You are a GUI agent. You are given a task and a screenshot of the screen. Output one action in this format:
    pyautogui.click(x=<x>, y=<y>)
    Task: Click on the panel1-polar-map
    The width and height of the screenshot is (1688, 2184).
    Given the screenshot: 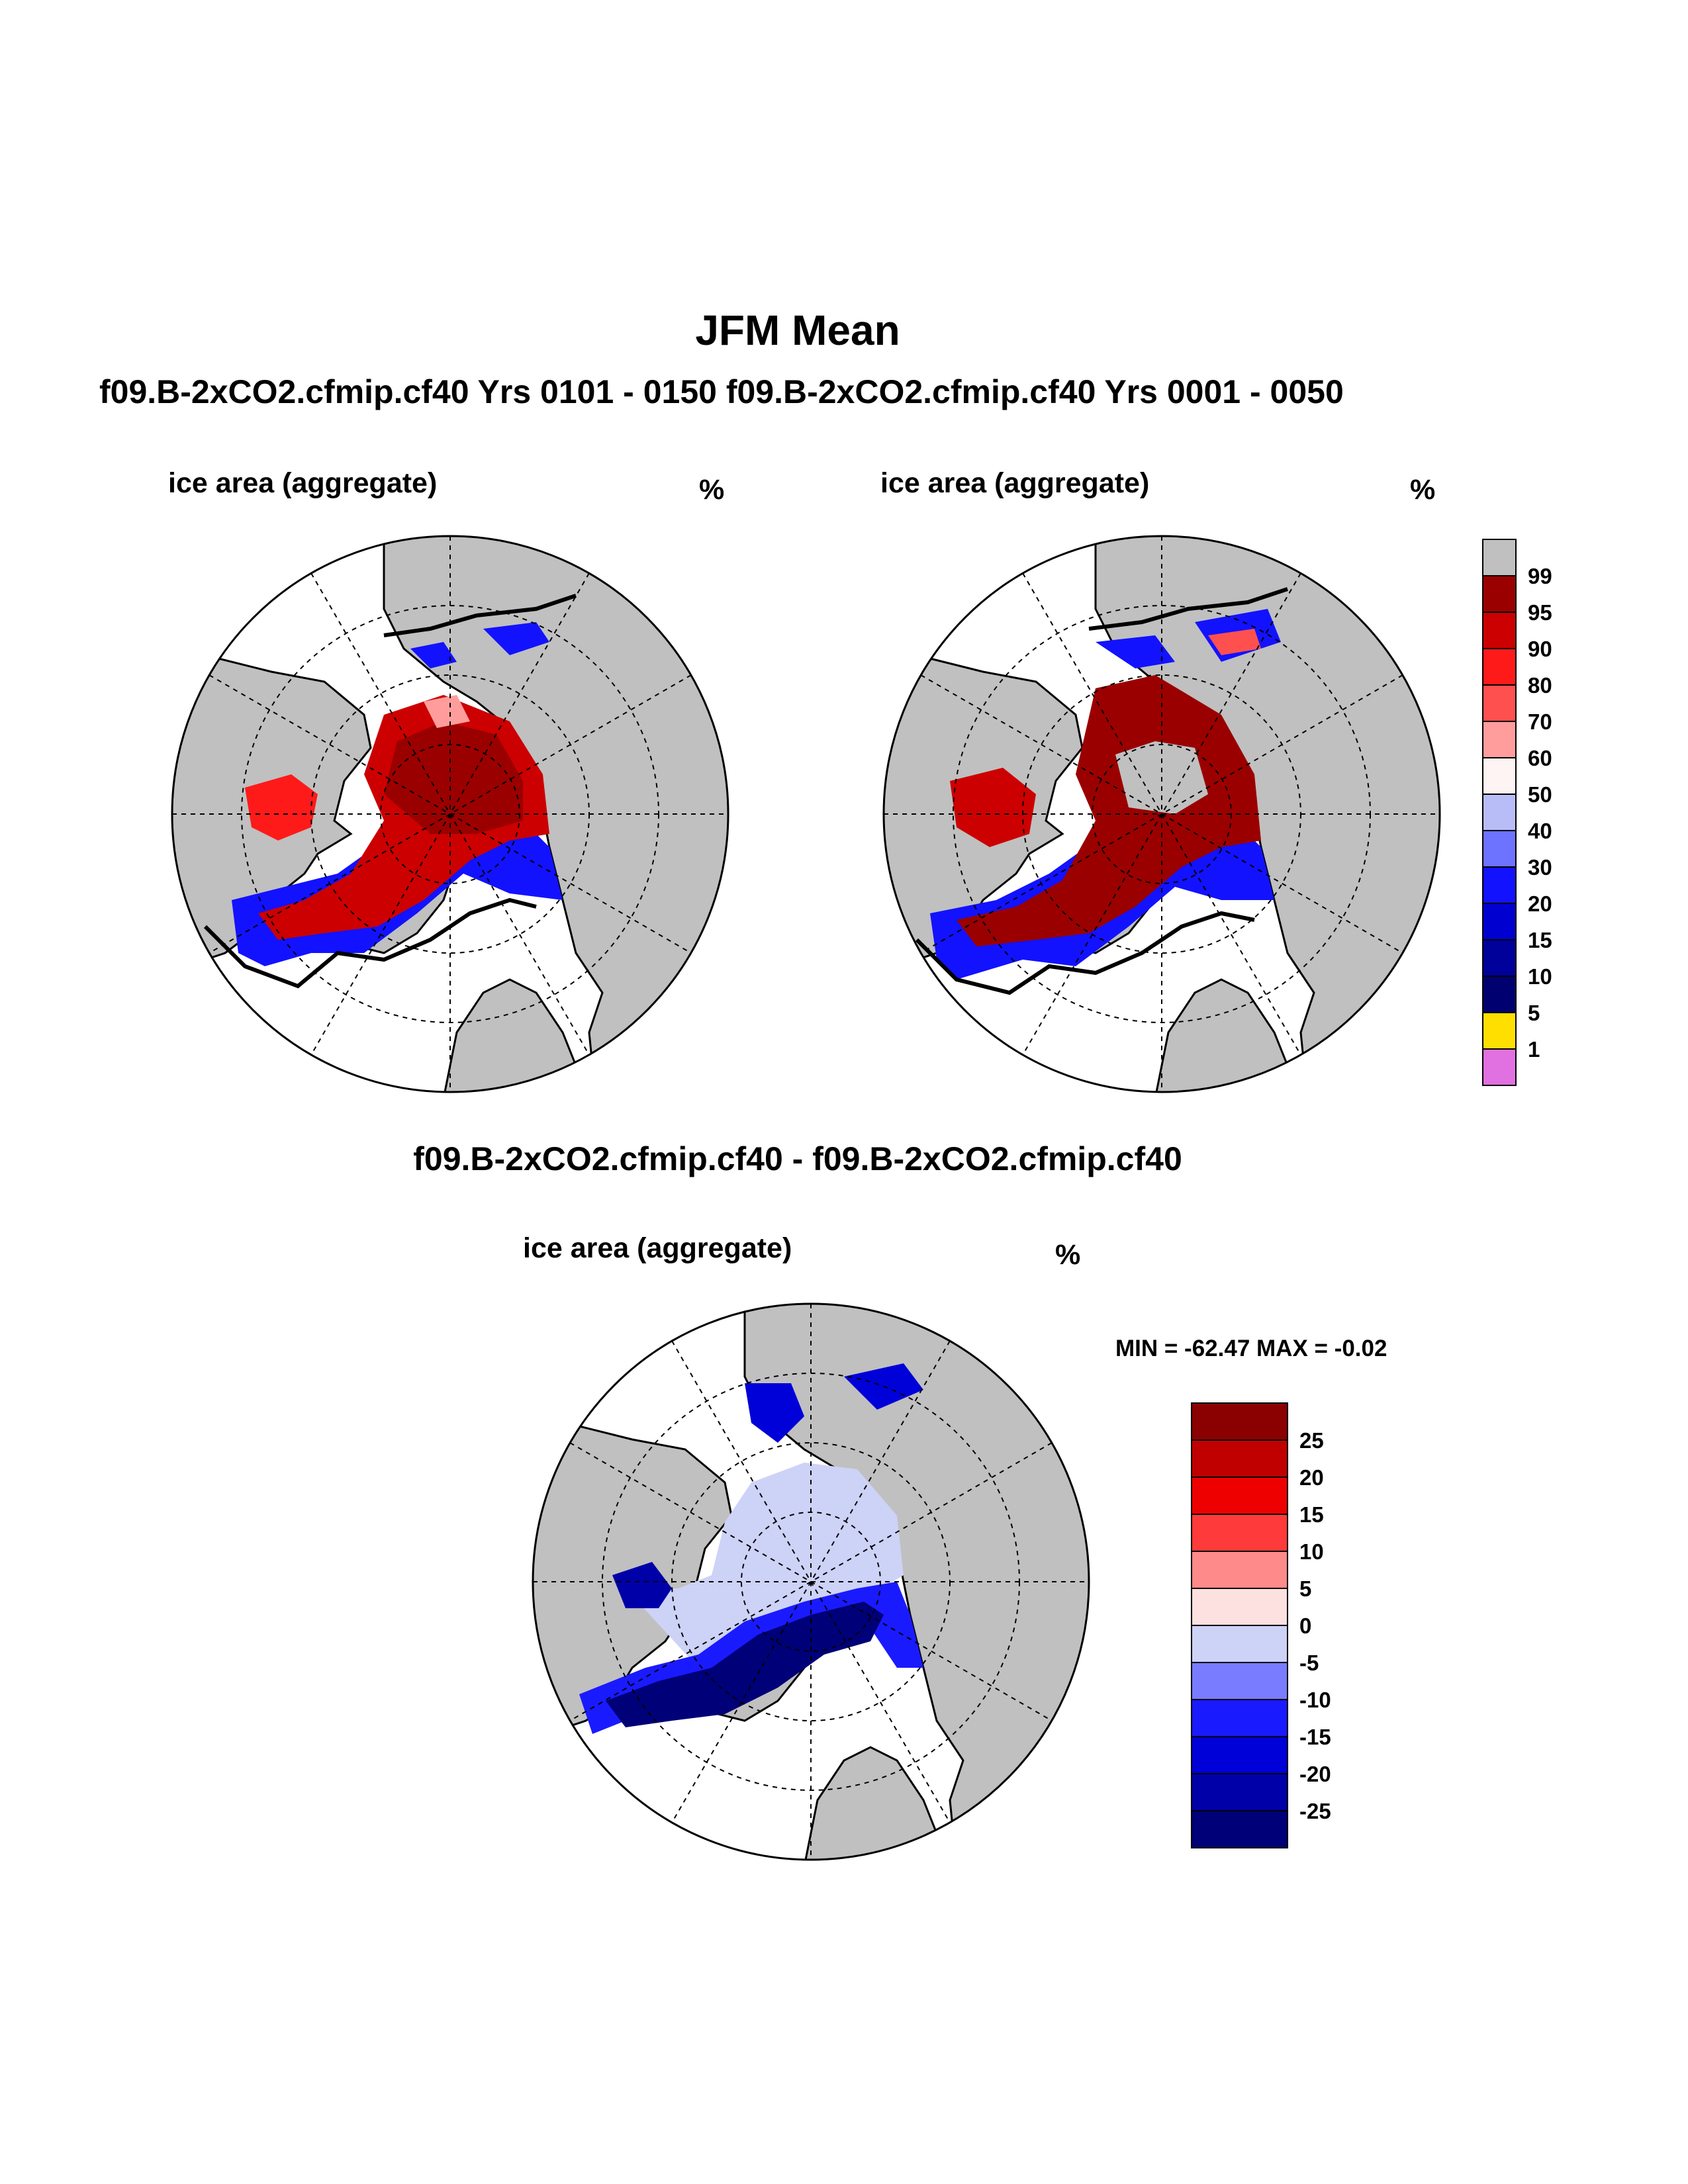 What is the action you would take?
    pyautogui.click(x=450, y=814)
    